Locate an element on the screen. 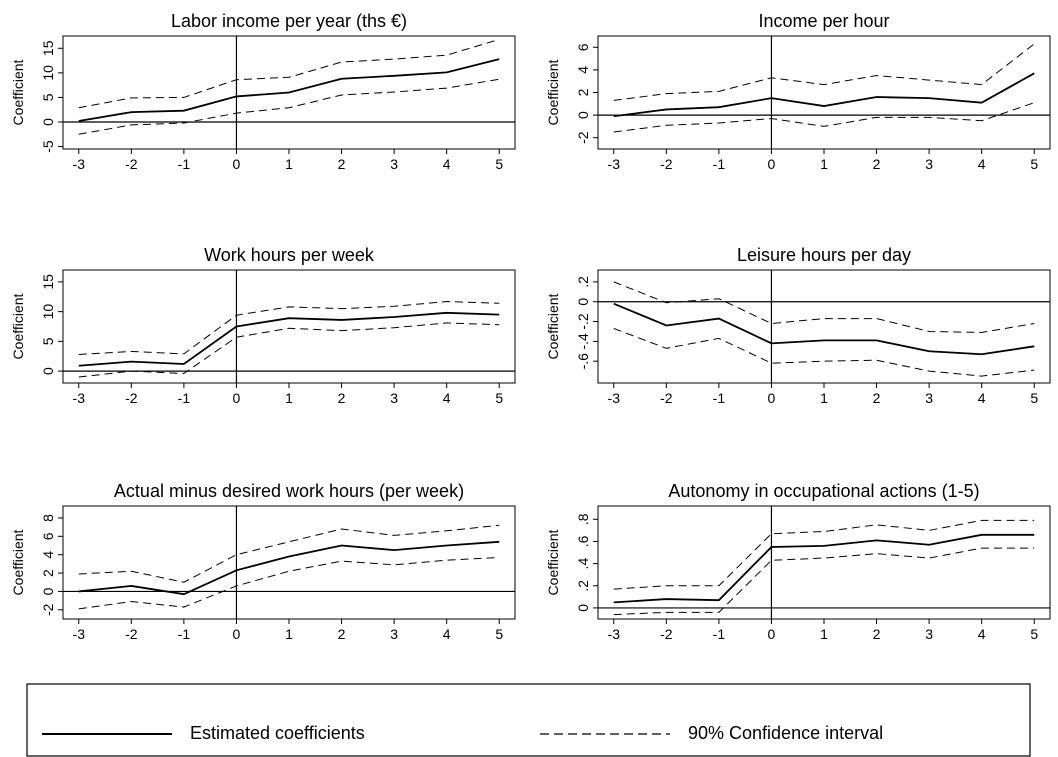 This screenshot has height=757, width=1058. y-tick-label: .8 is located at coordinates (583, 519).